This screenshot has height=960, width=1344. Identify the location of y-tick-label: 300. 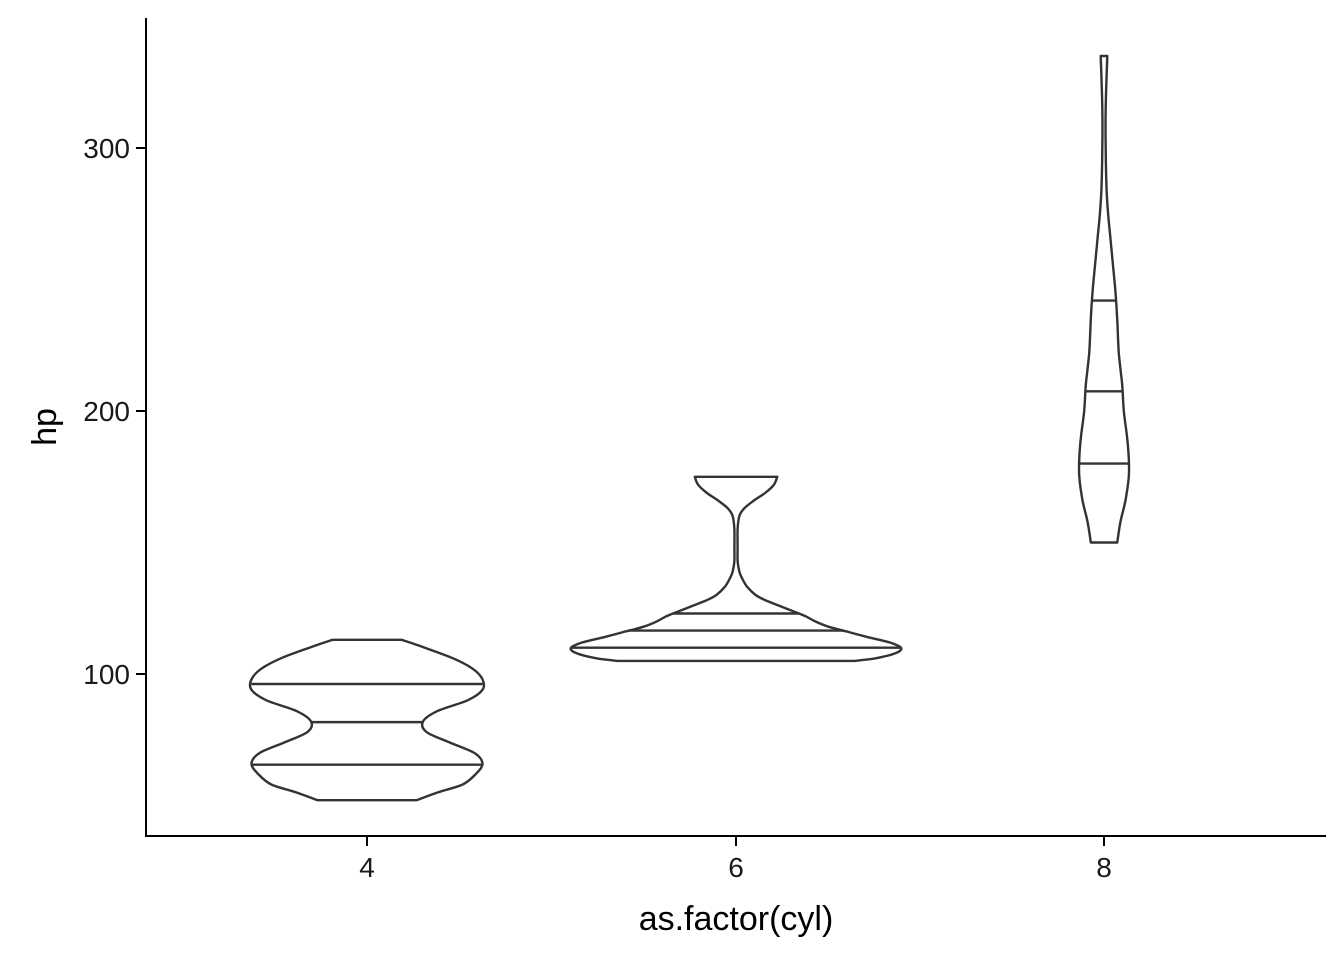
(106, 148).